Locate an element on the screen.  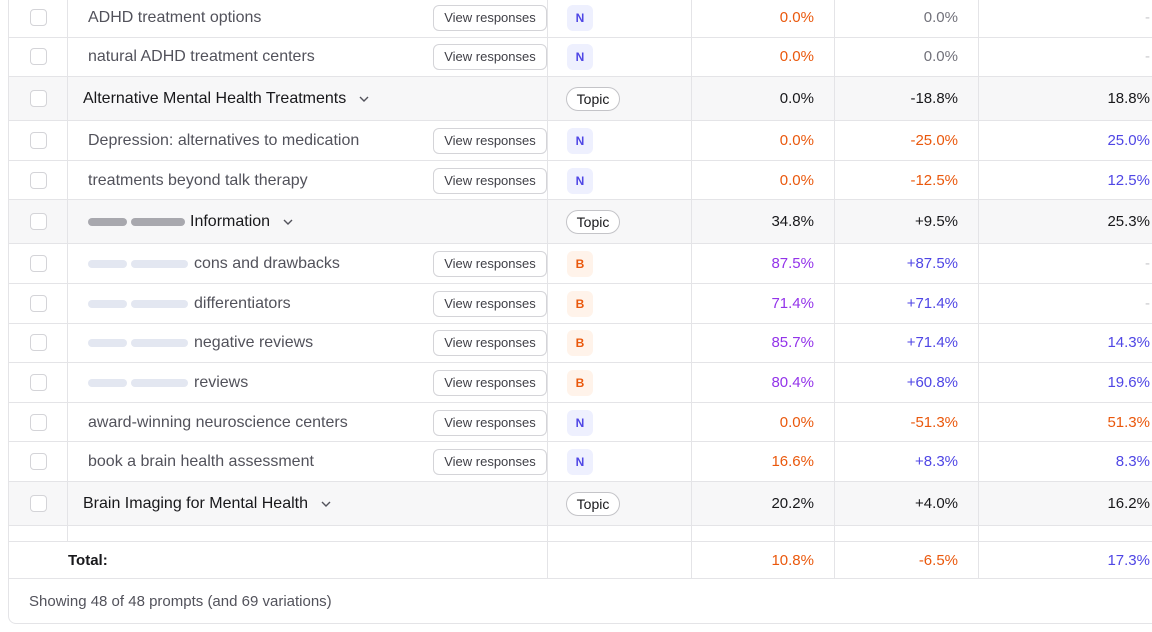
metric-value: -51.3% is located at coordinates (934, 422).